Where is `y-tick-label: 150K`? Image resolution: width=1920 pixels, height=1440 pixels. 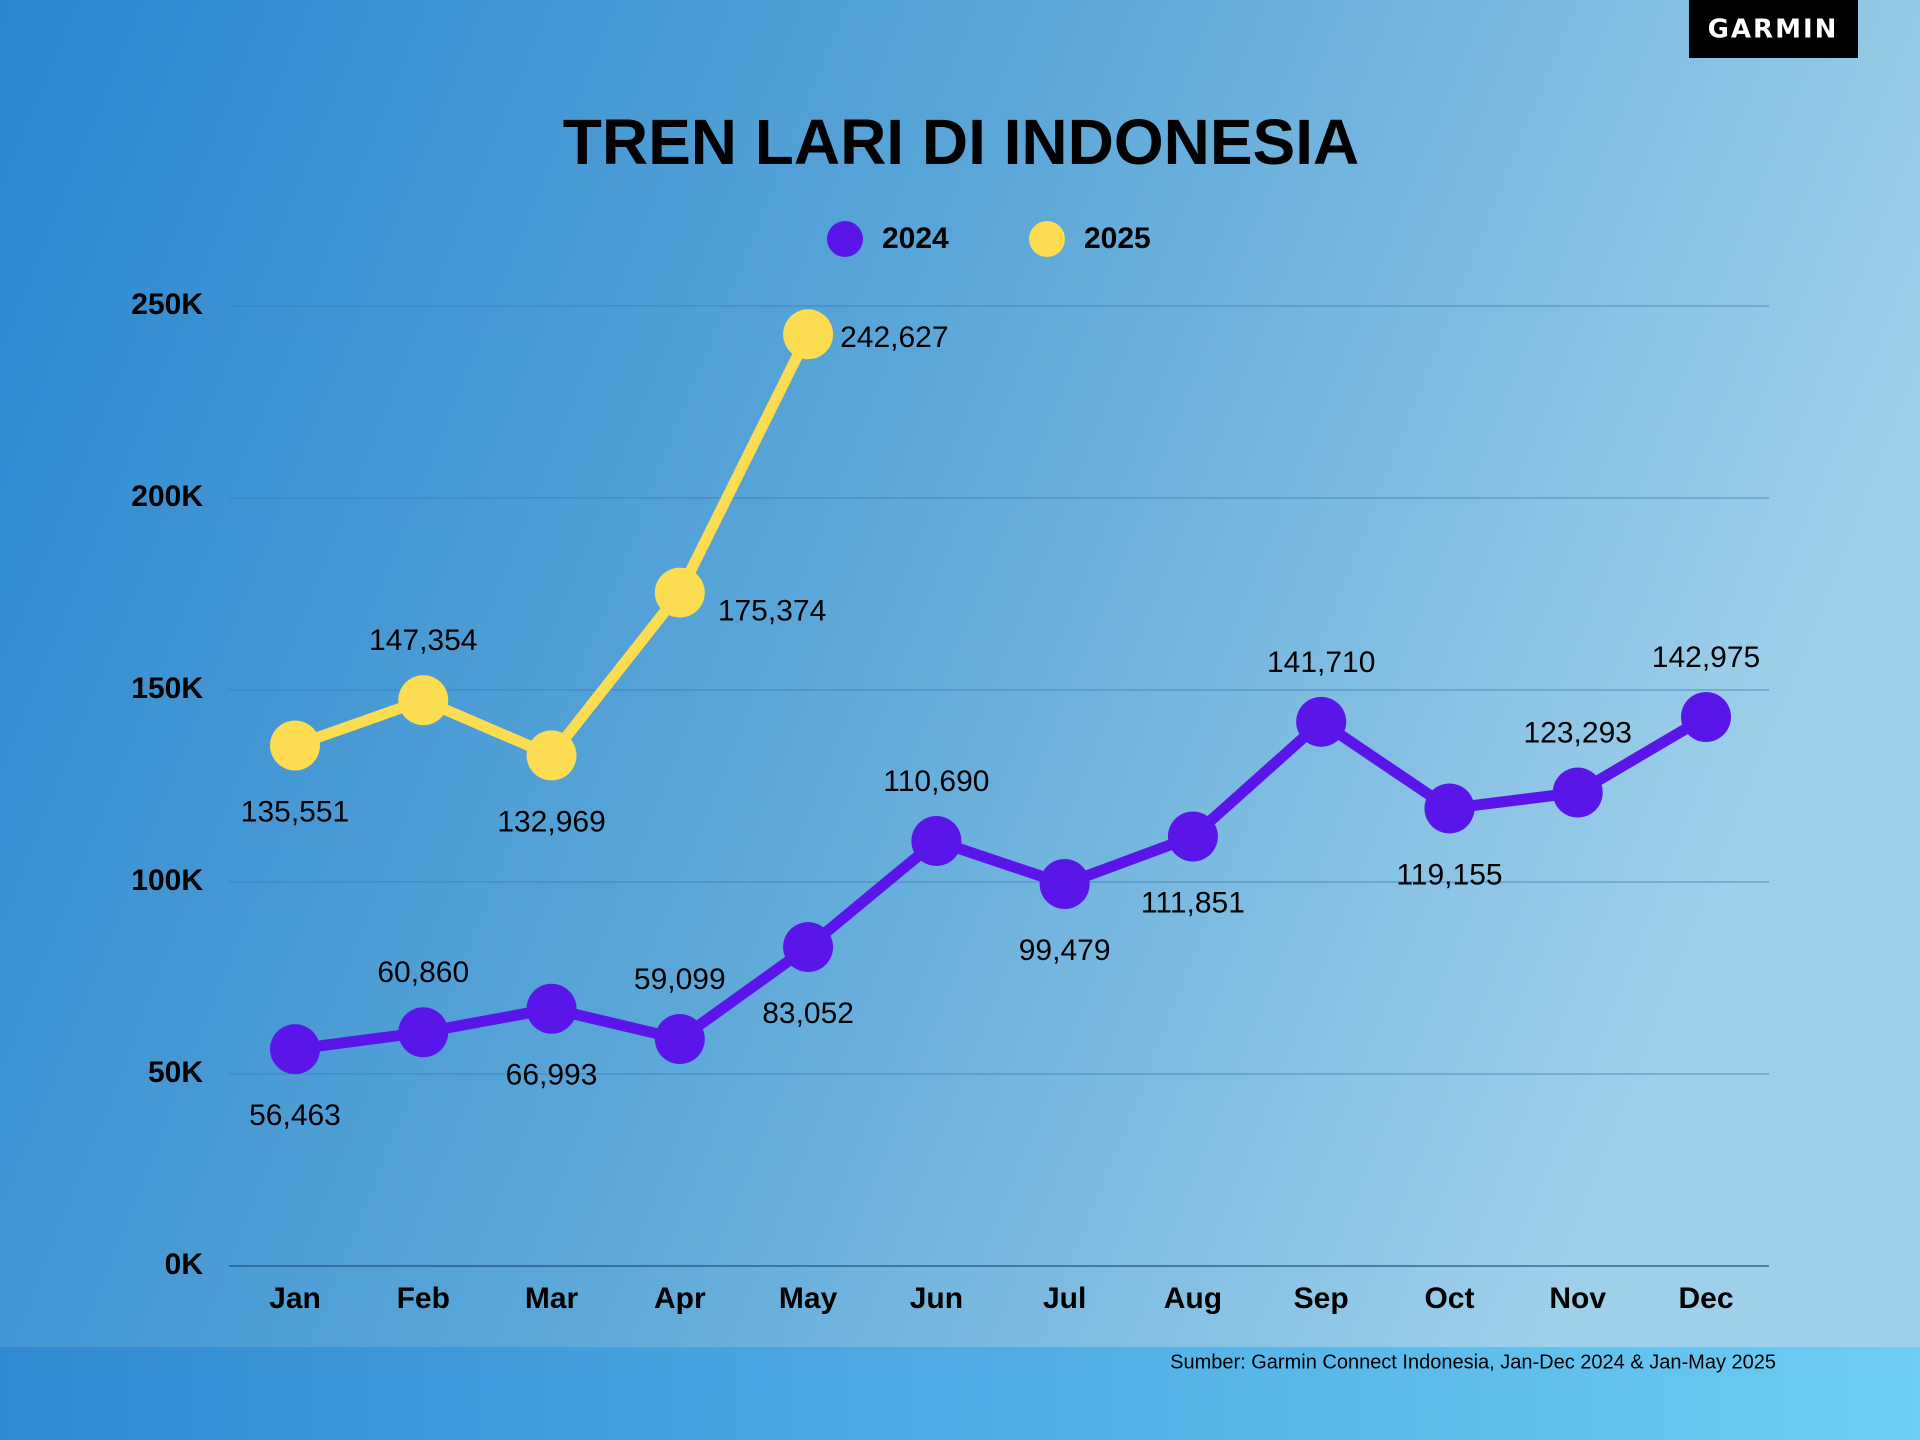
y-tick-label: 150K is located at coordinates (167, 688).